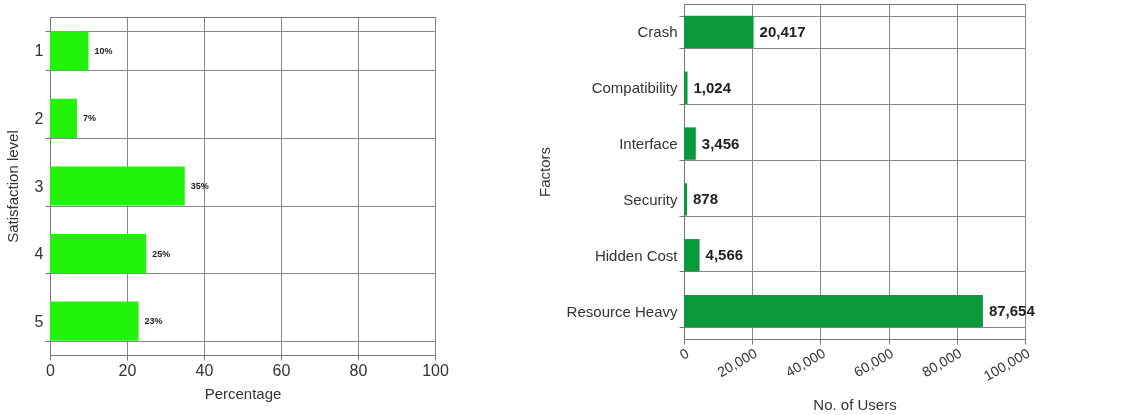  I want to click on y-tick-label: Compatibility, so click(634, 88).